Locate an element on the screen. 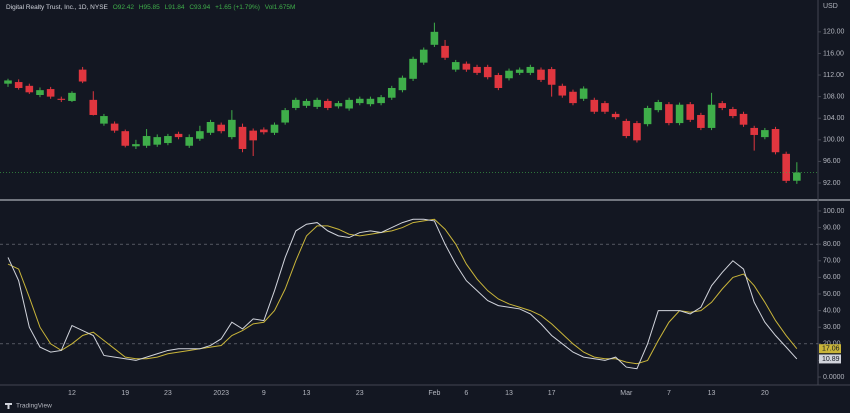 This screenshot has height=413, width=850. x-tick-label: 9 is located at coordinates (264, 393).